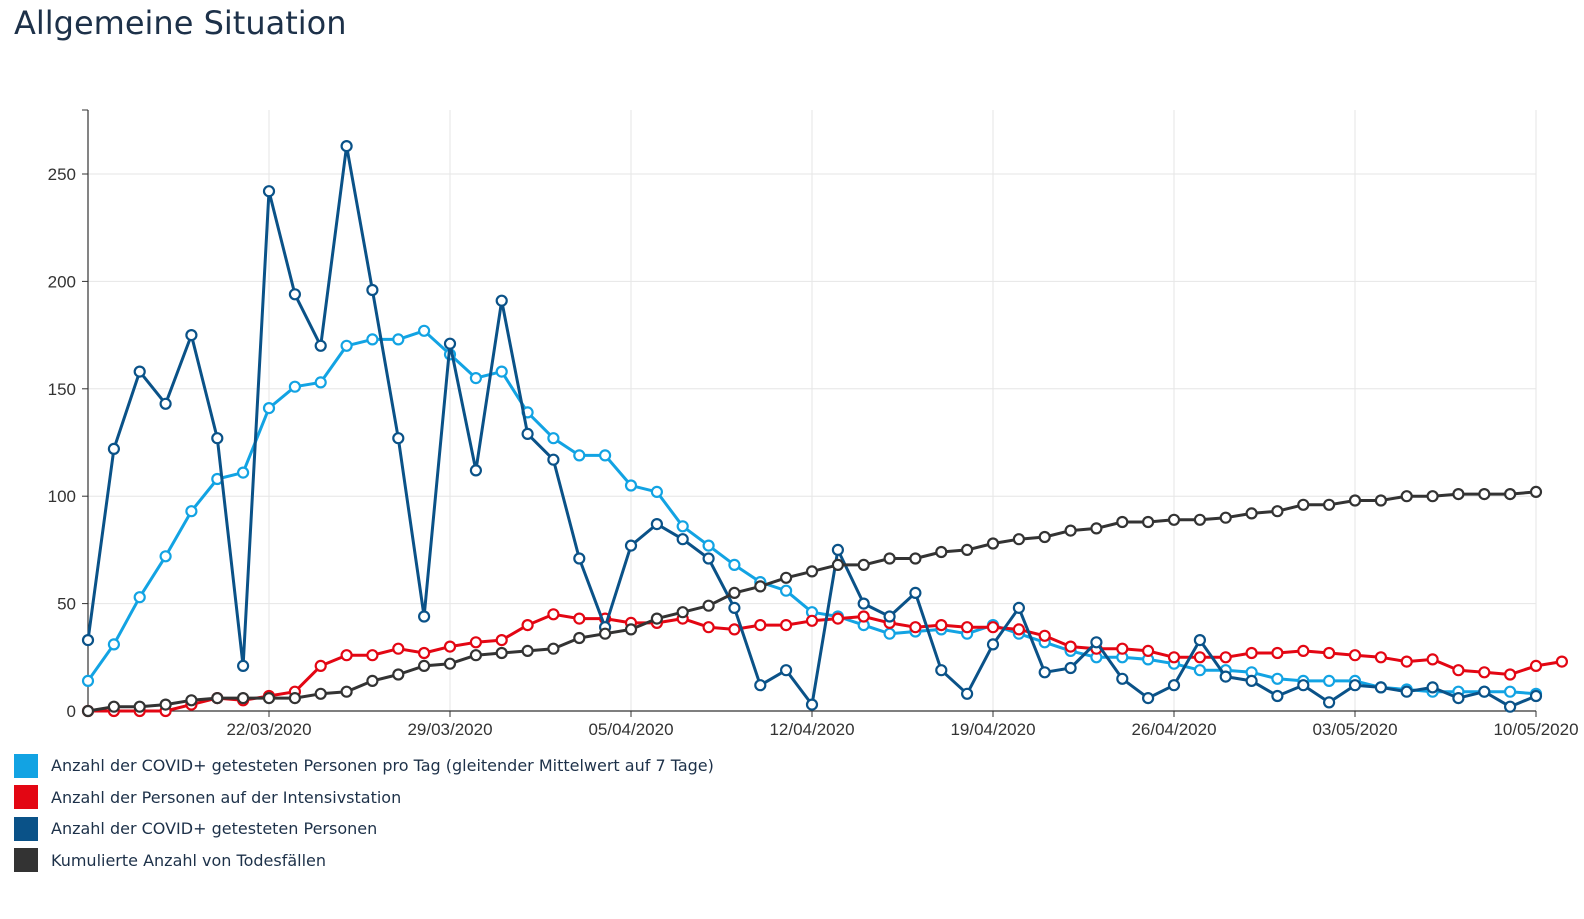 The width and height of the screenshot is (1584, 919). Describe the element at coordinates (66, 604) in the screenshot. I see `y-tick-label: 50` at that location.